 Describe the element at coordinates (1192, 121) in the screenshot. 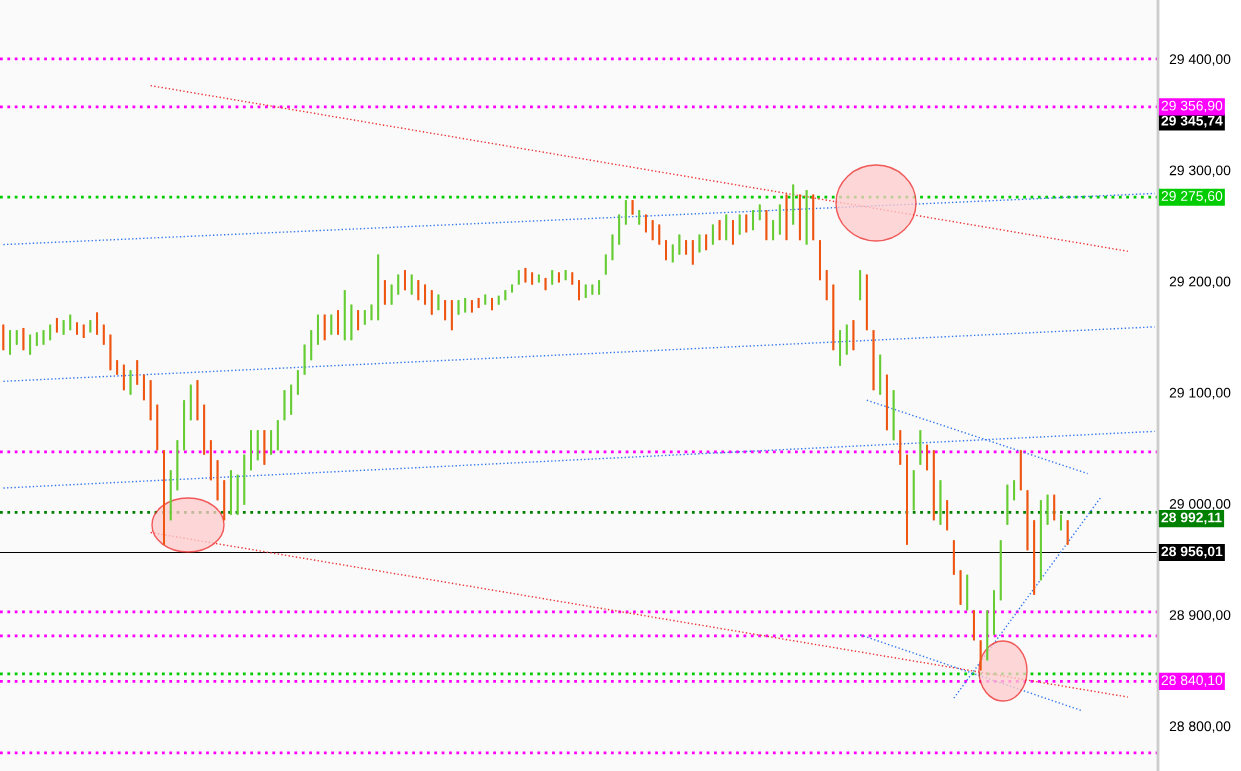

I see `text: 29 345,74` at that location.